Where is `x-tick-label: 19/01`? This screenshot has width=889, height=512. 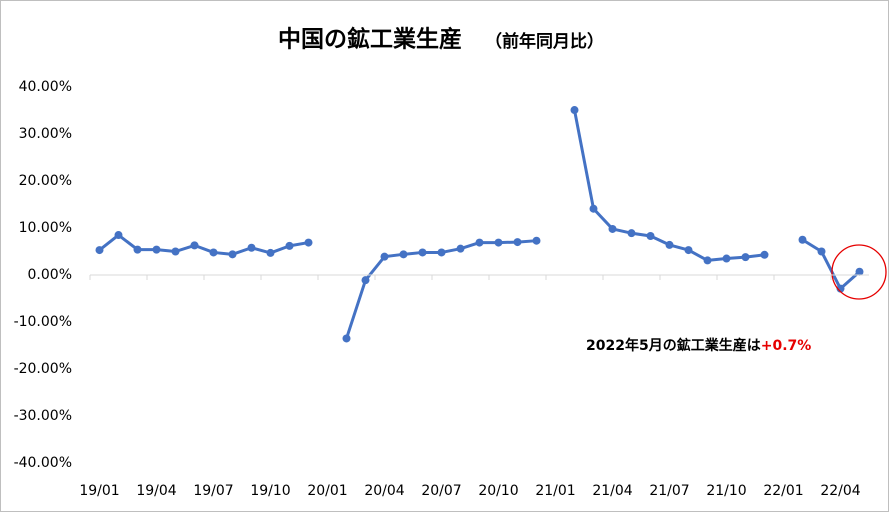 x-tick-label: 19/01 is located at coordinates (99, 491).